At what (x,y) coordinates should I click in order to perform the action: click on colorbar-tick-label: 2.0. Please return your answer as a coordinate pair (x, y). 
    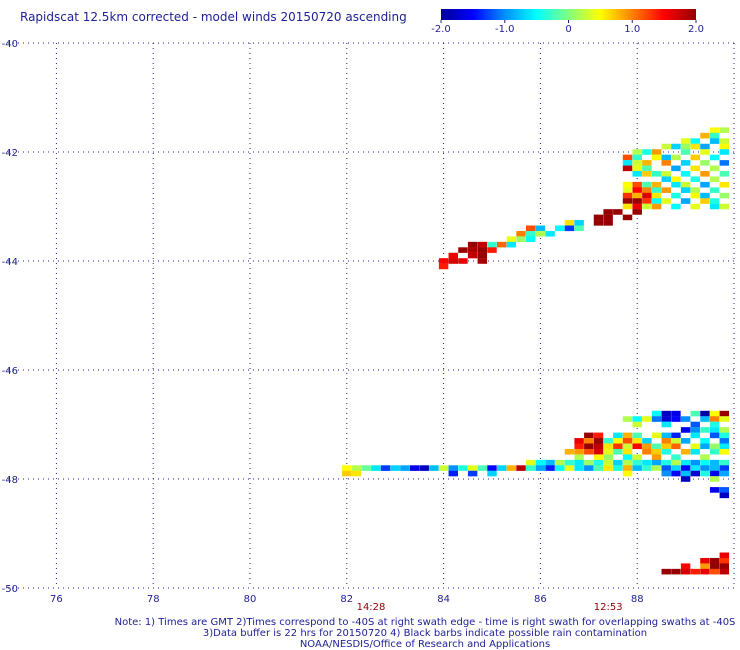
    Looking at the image, I should click on (696, 29).